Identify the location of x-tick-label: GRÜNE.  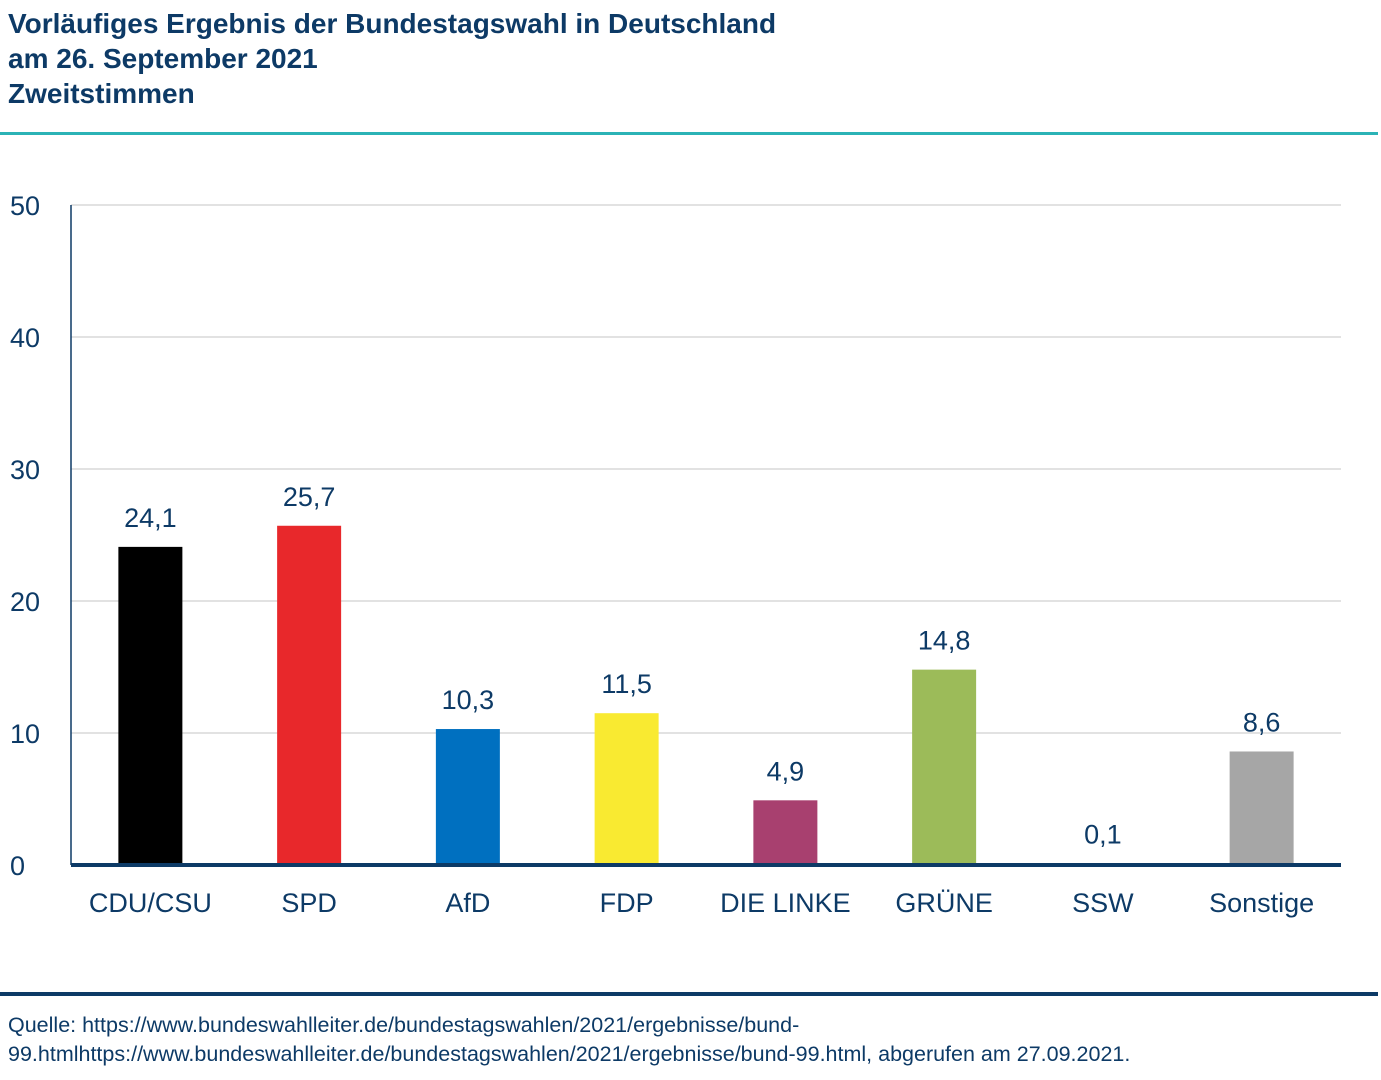
(944, 903).